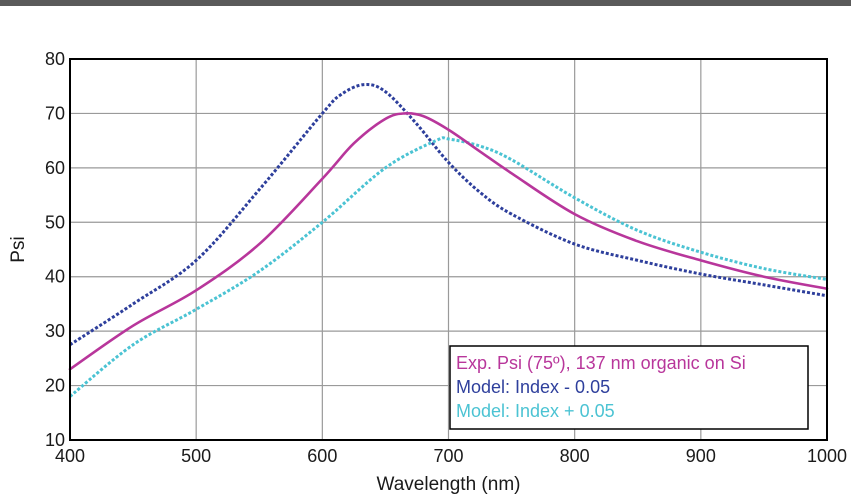 The height and width of the screenshot is (498, 851). I want to click on x-tick-label: 400, so click(70, 456).